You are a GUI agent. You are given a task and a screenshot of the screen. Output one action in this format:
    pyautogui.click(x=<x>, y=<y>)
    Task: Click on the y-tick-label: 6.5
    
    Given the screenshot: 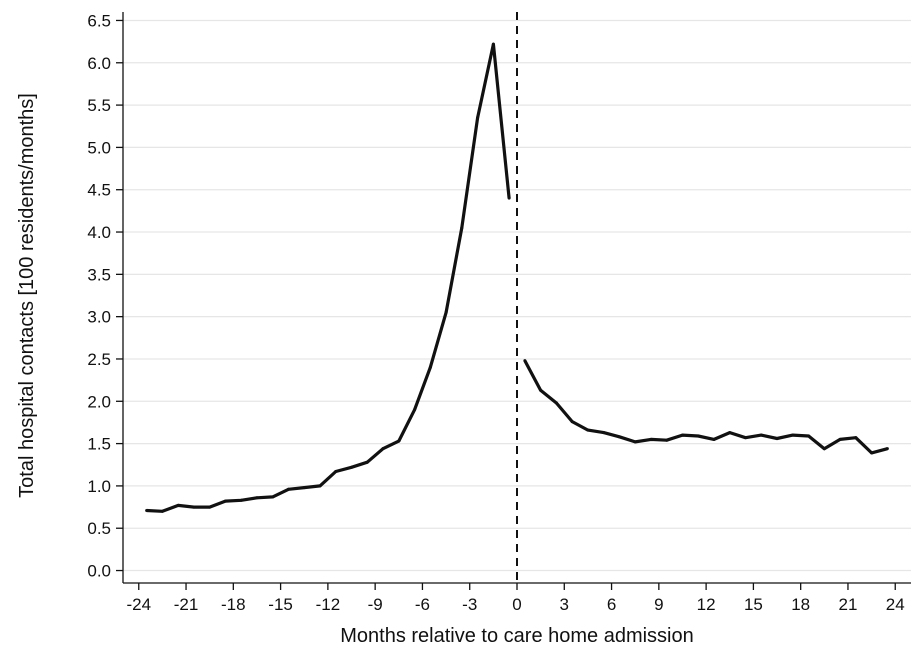 What is the action you would take?
    pyautogui.click(x=99, y=20)
    